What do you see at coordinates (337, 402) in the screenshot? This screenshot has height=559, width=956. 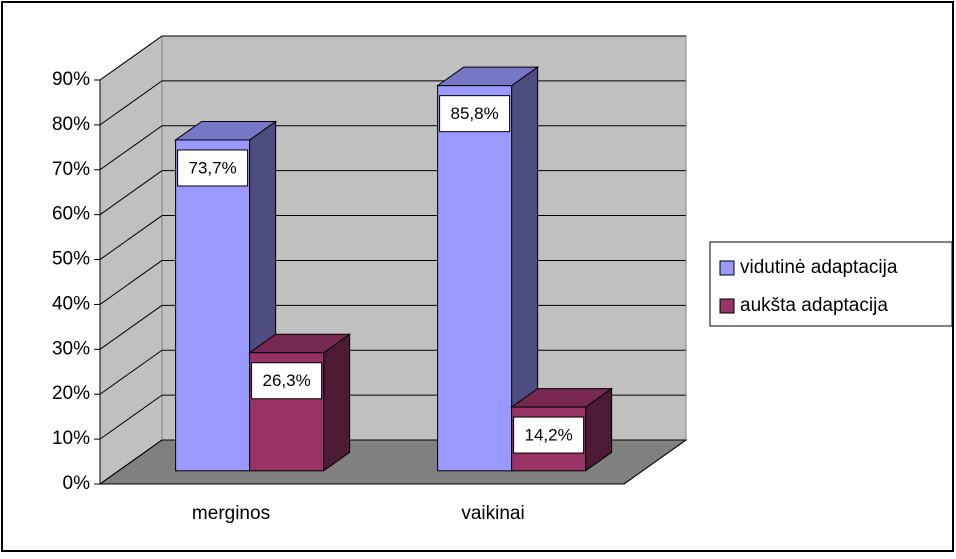 I see `bar-side` at bounding box center [337, 402].